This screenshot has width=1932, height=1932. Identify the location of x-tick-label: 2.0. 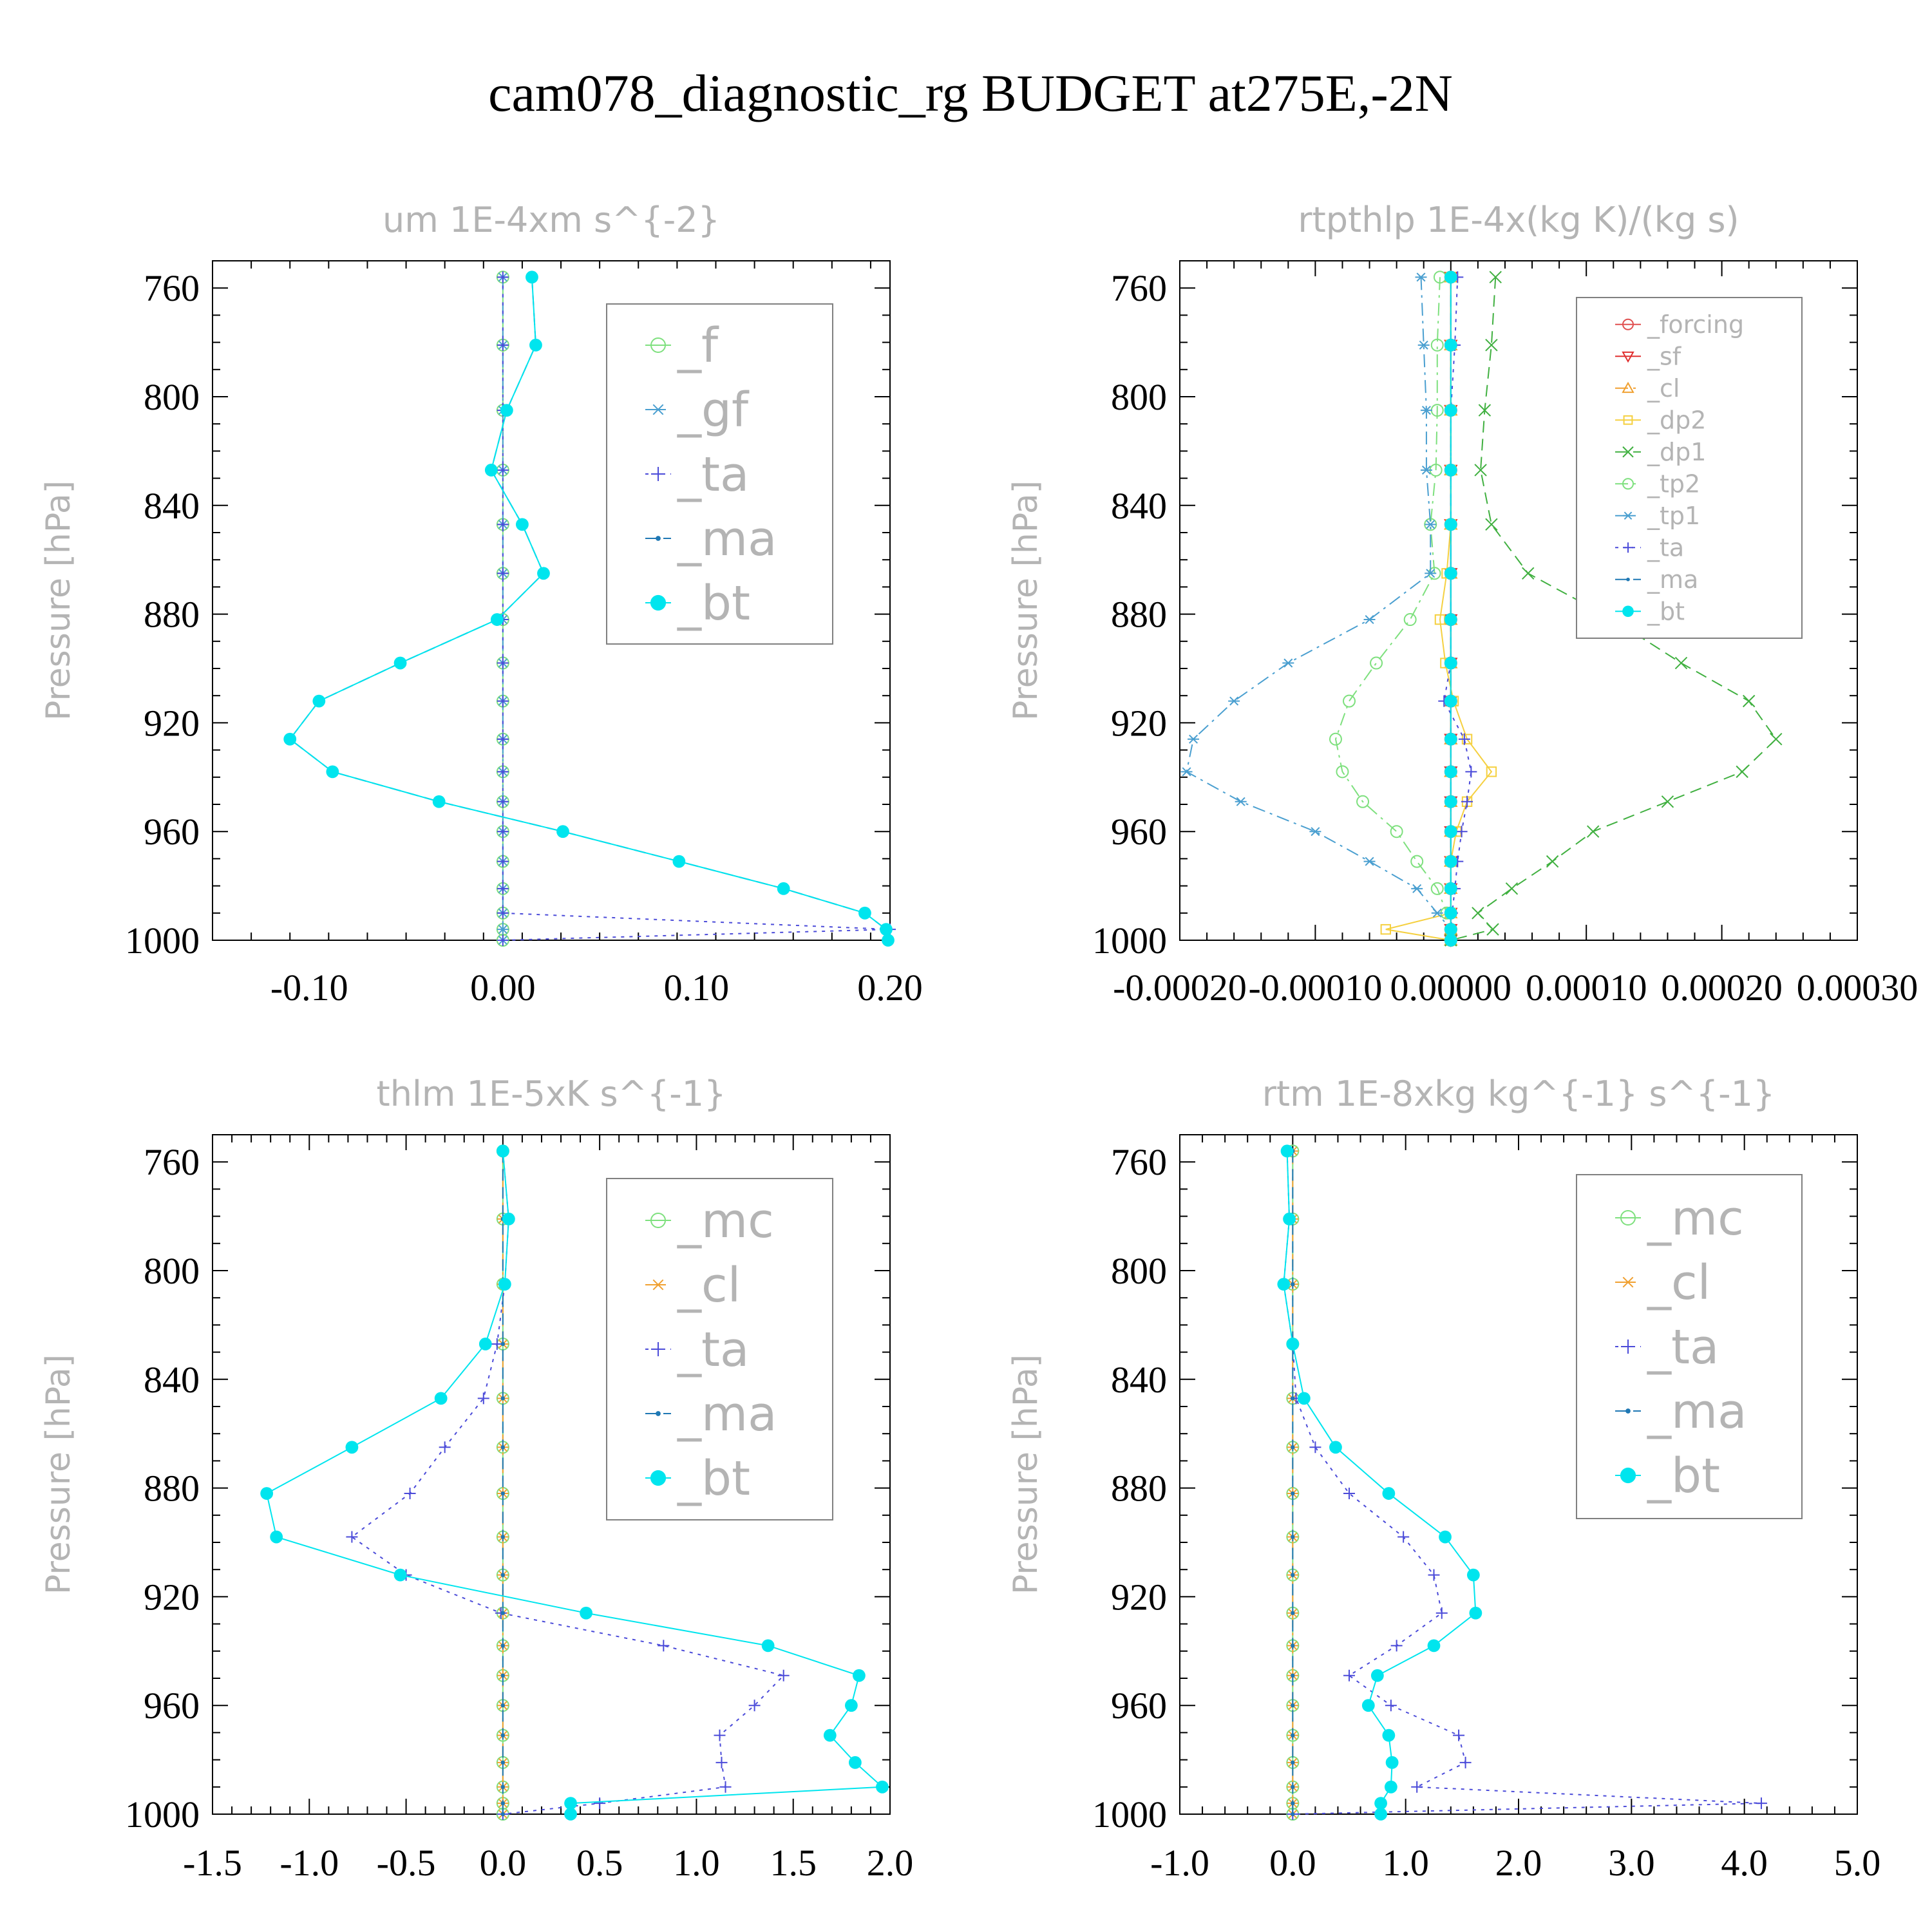
(1518, 1863).